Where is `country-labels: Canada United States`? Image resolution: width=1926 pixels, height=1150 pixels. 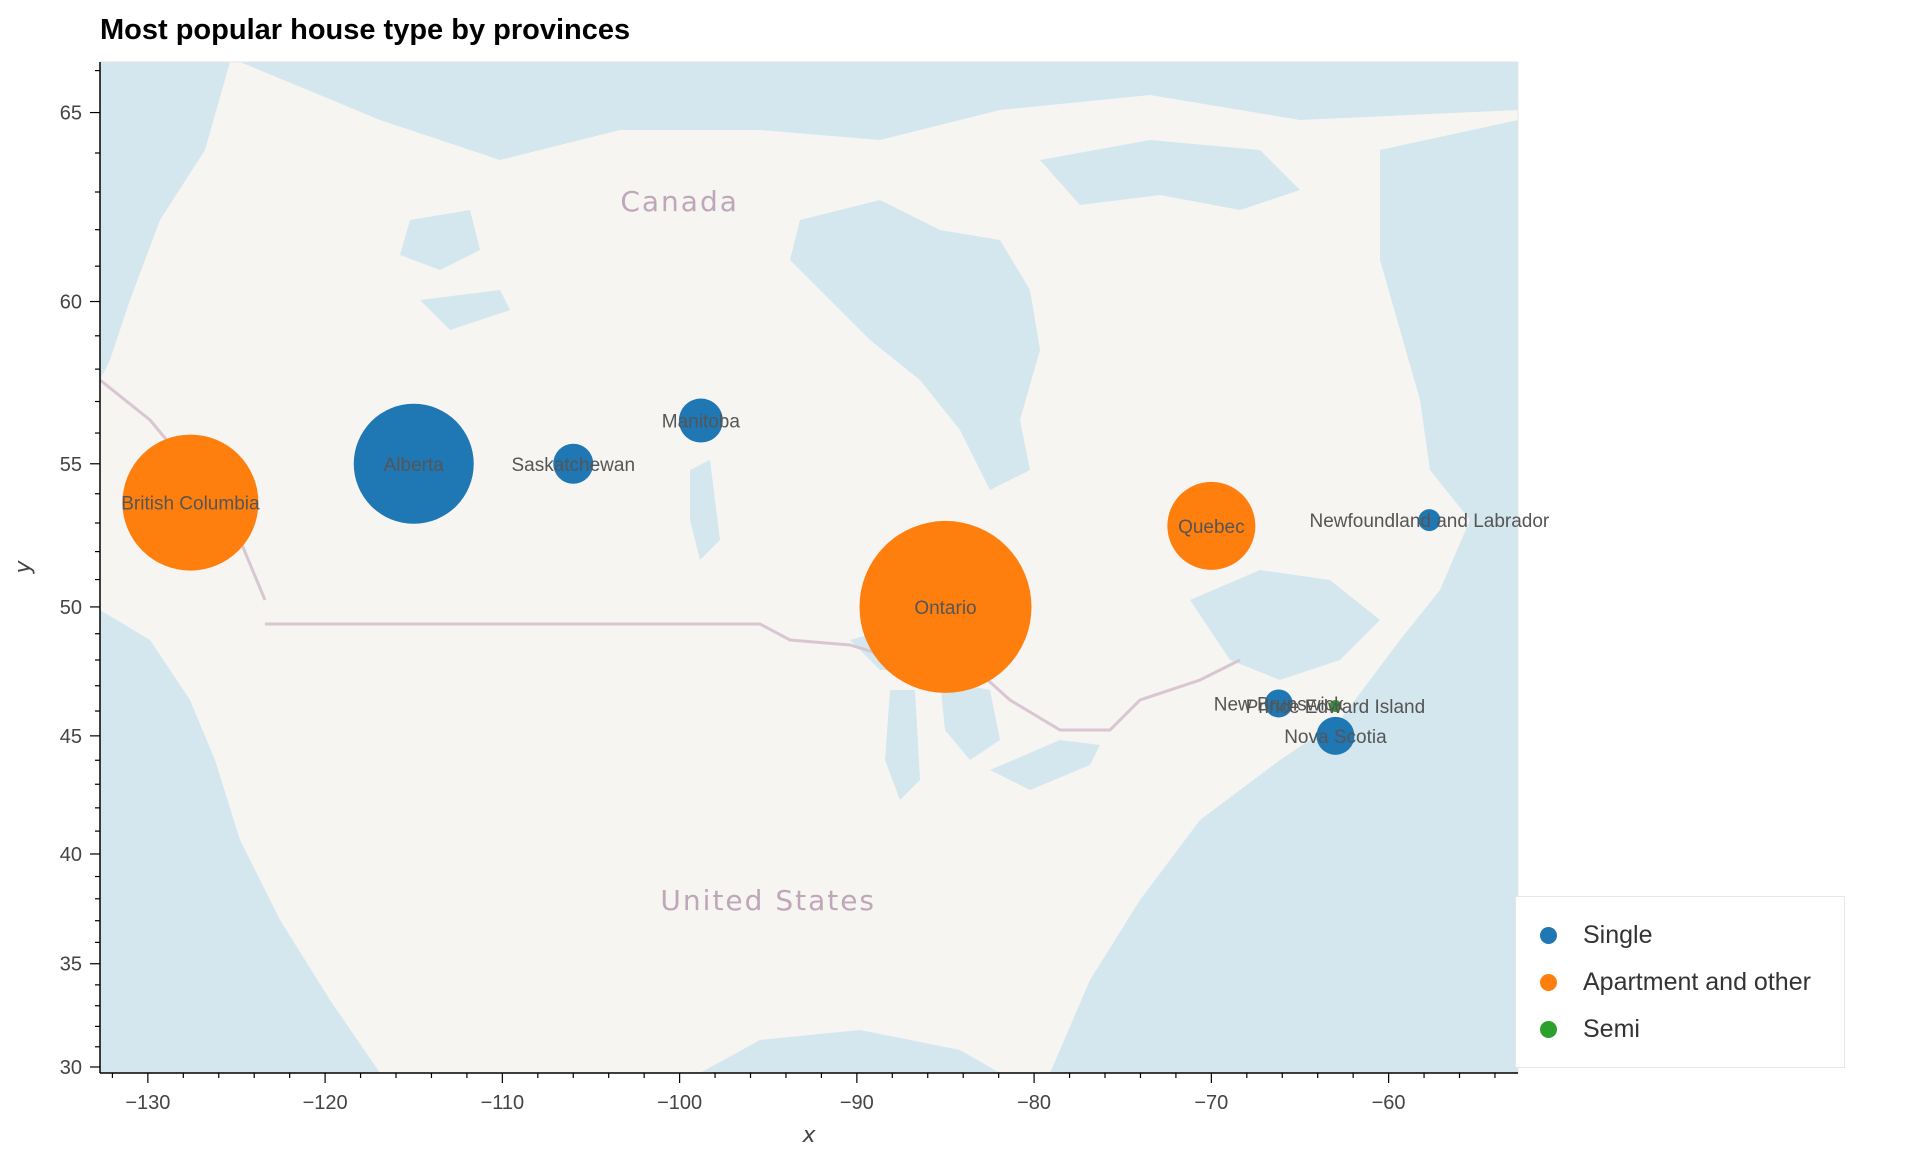 country-labels: Canada United States is located at coordinates (748, 551).